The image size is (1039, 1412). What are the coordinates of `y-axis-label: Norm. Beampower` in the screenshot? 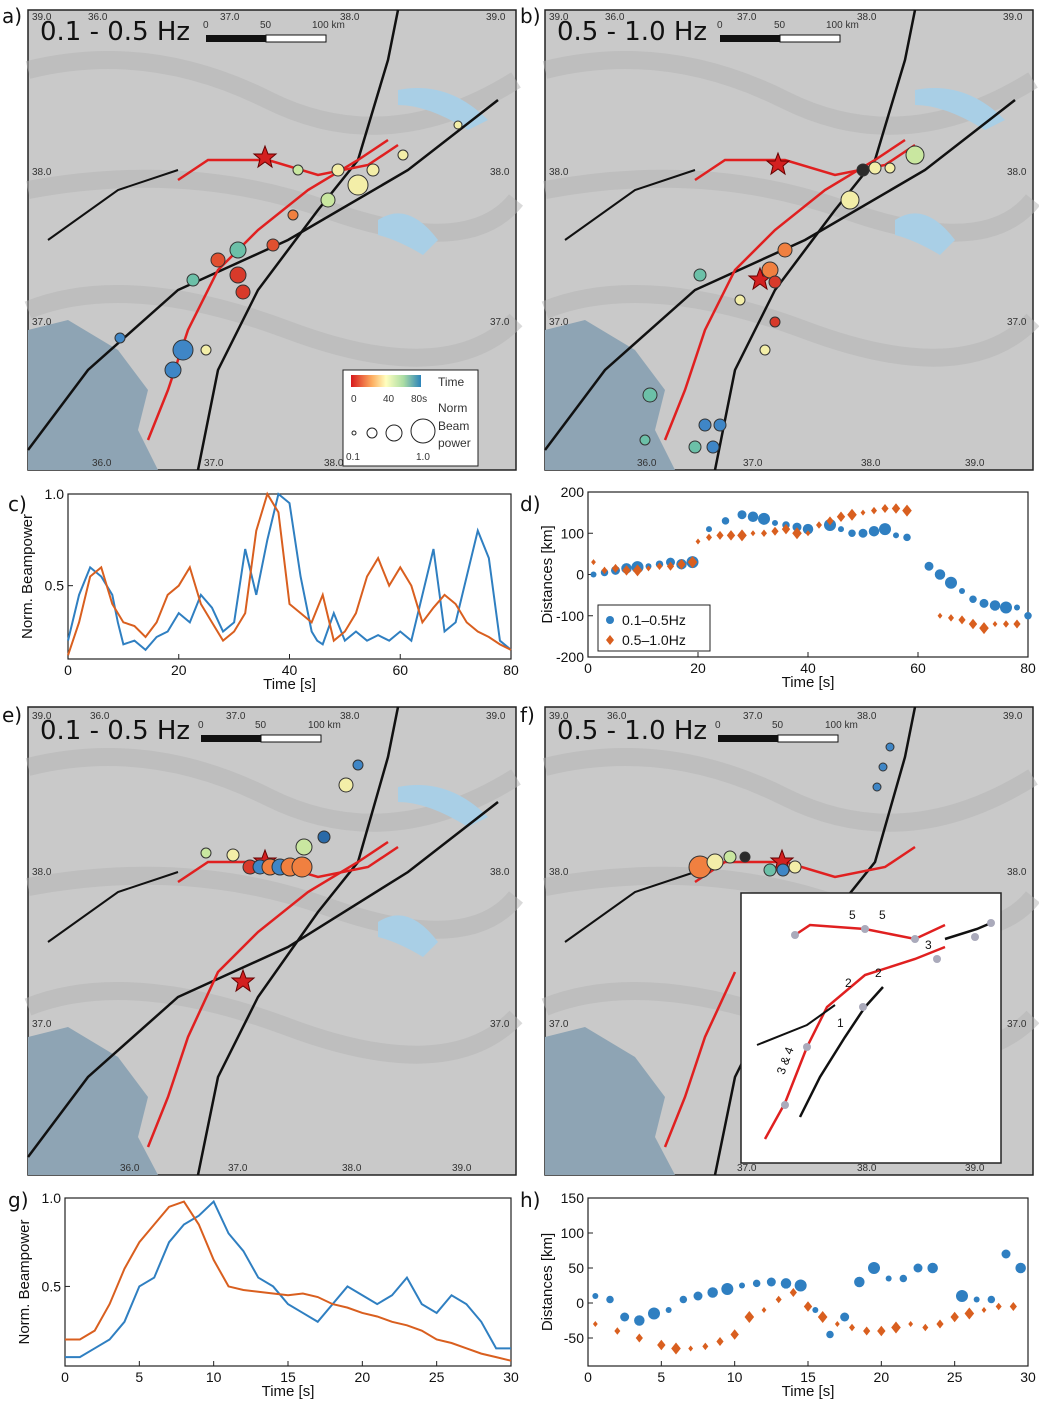 It's located at (24, 1281).